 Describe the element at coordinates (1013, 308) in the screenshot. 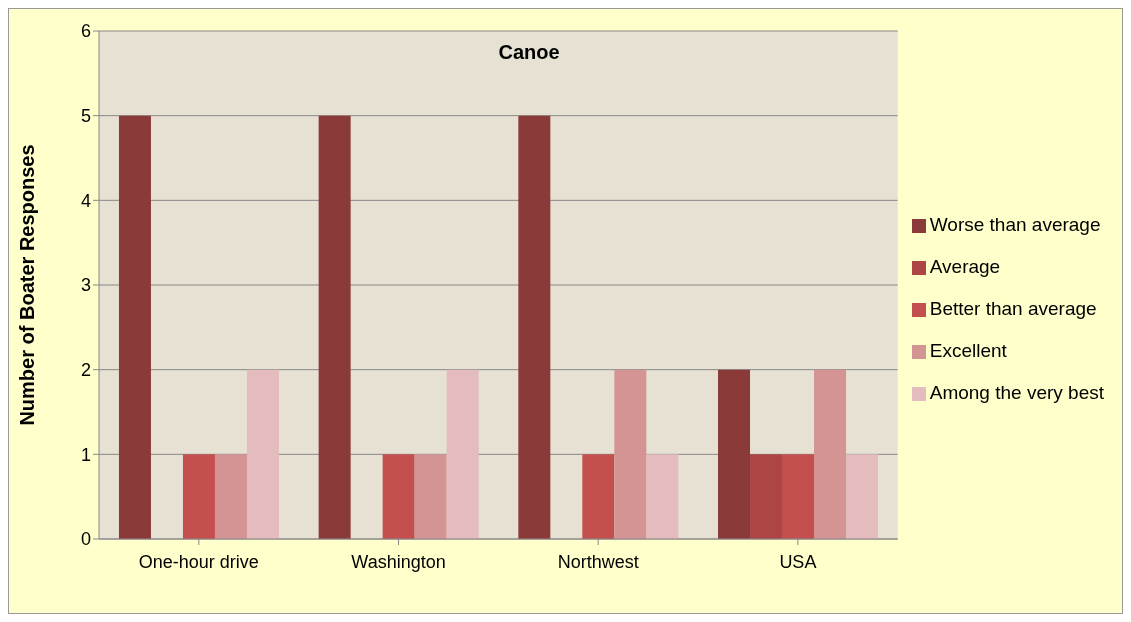

I see `legend-label: Better than average` at that location.